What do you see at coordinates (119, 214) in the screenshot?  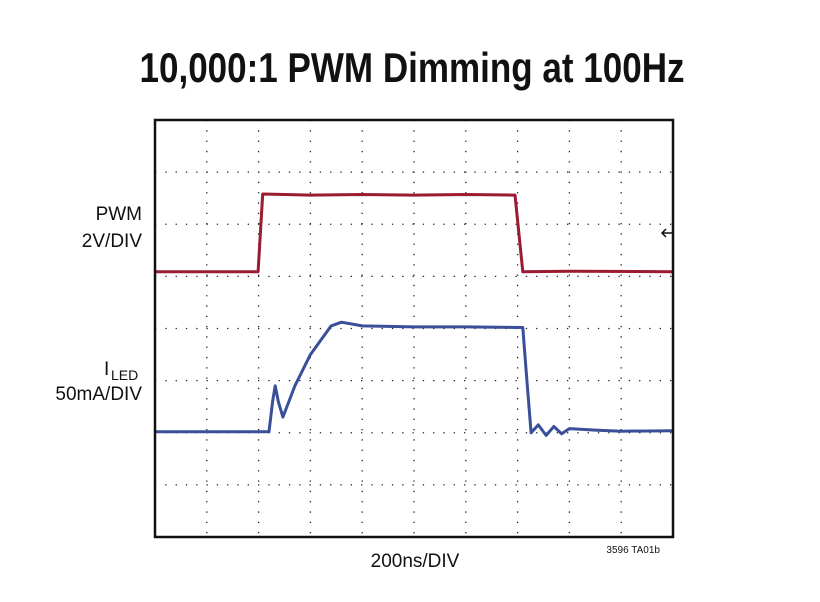 I see `channel-label: PWM` at bounding box center [119, 214].